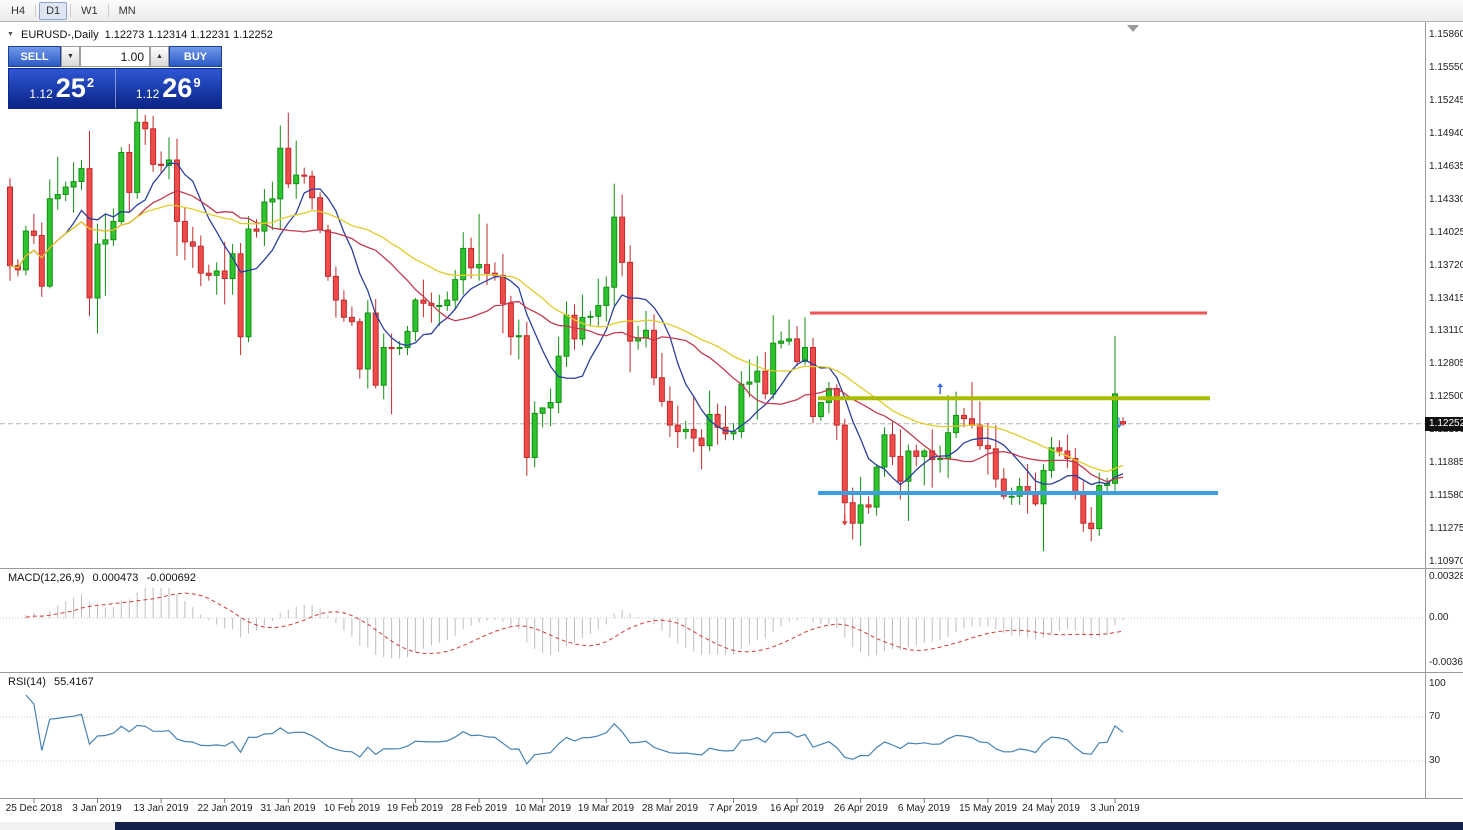 This screenshot has height=830, width=1463. Describe the element at coordinates (159, 56) in the screenshot. I see `volume-increase-button: ▲` at that location.